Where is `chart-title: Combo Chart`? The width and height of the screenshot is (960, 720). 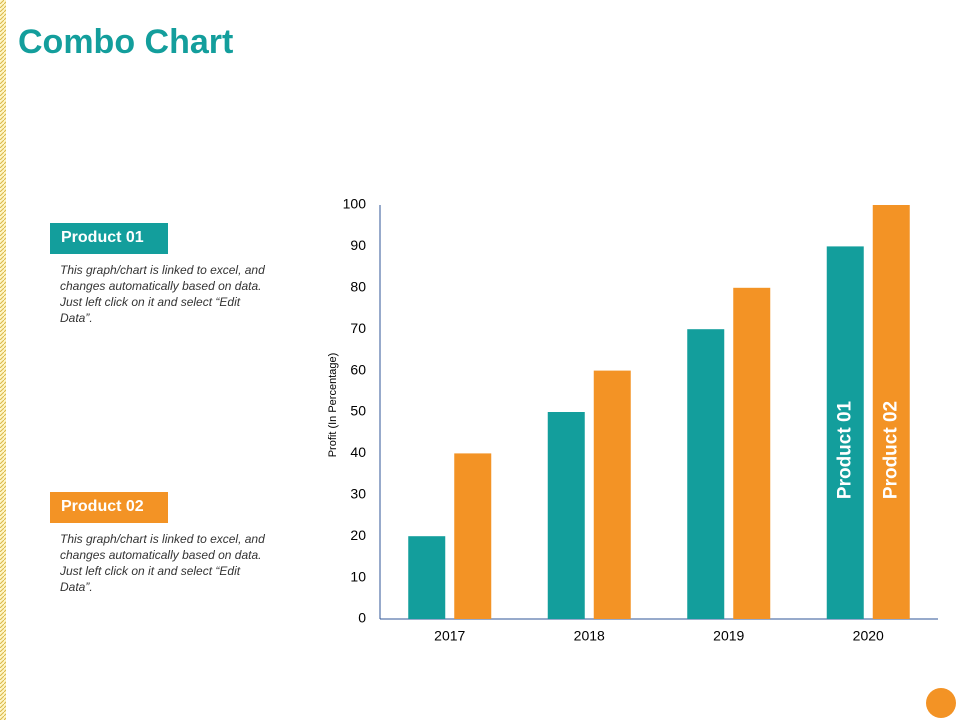
chart-title: Combo Chart is located at coordinates (125, 42).